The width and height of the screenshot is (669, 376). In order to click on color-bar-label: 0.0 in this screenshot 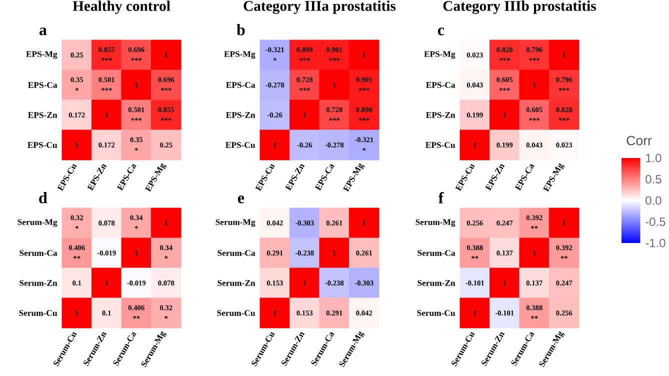, I will do `click(654, 200)`.